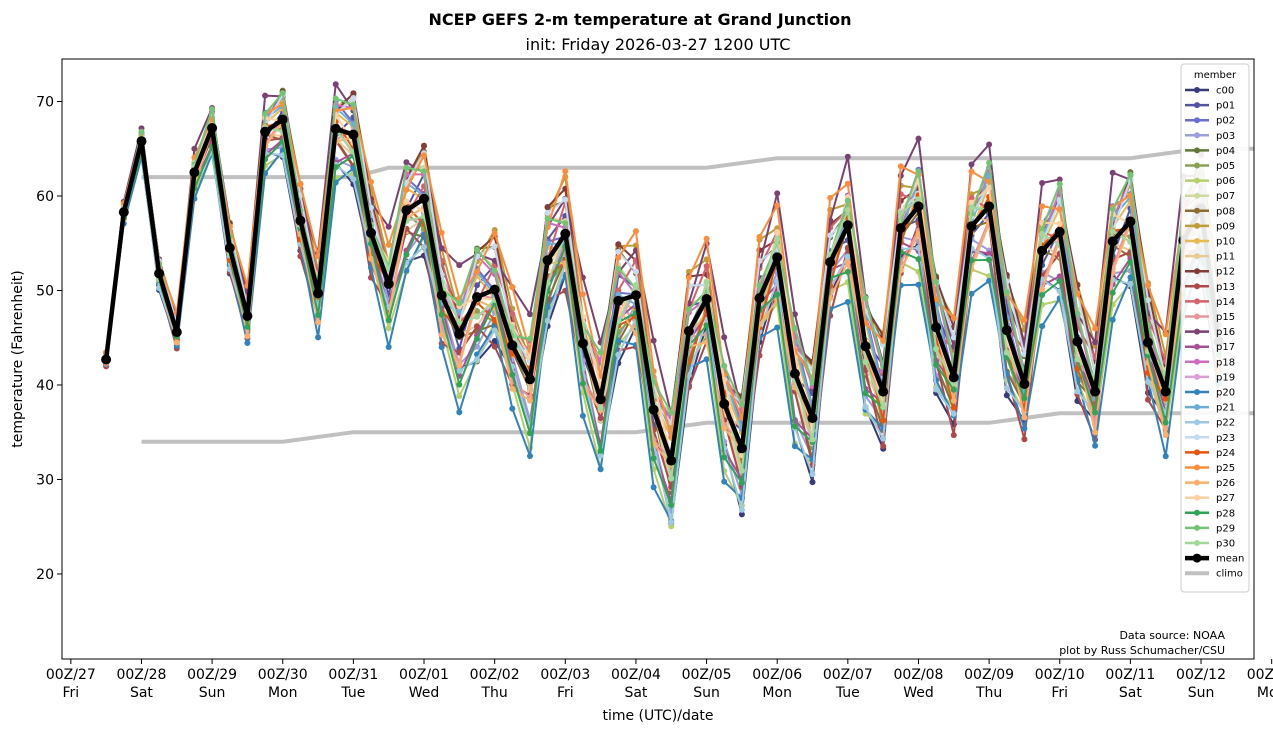  Describe the element at coordinates (353, 675) in the screenshot. I see `x-tick-label: 00Z/31` at that location.